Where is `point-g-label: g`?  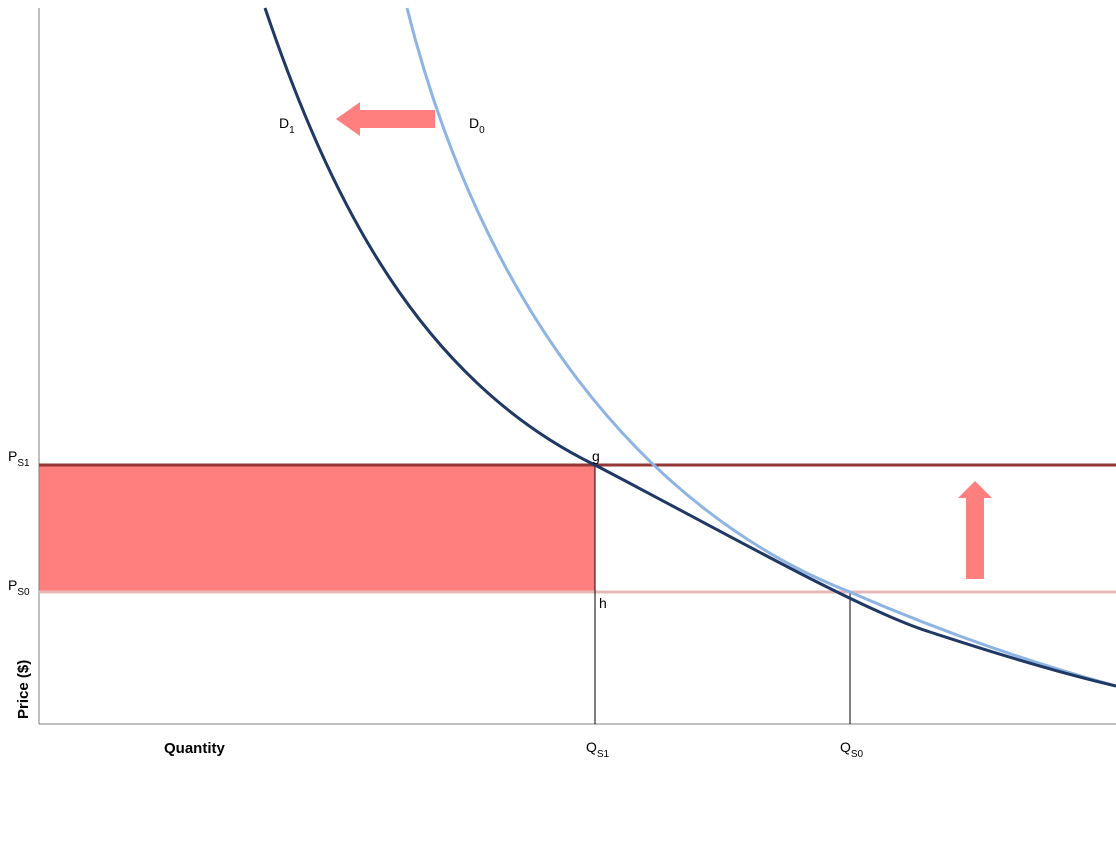 point-g-label: g is located at coordinates (596, 456).